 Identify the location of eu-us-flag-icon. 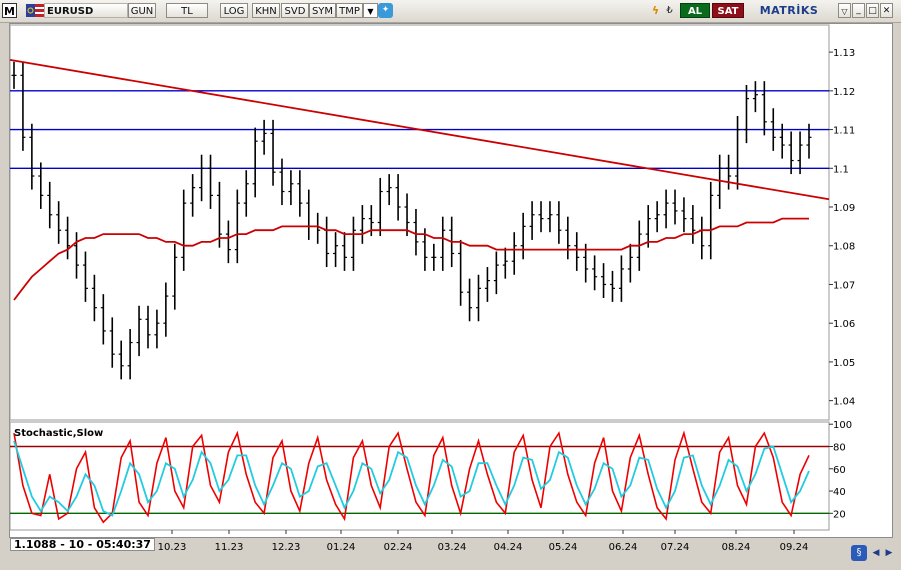
(35, 10).